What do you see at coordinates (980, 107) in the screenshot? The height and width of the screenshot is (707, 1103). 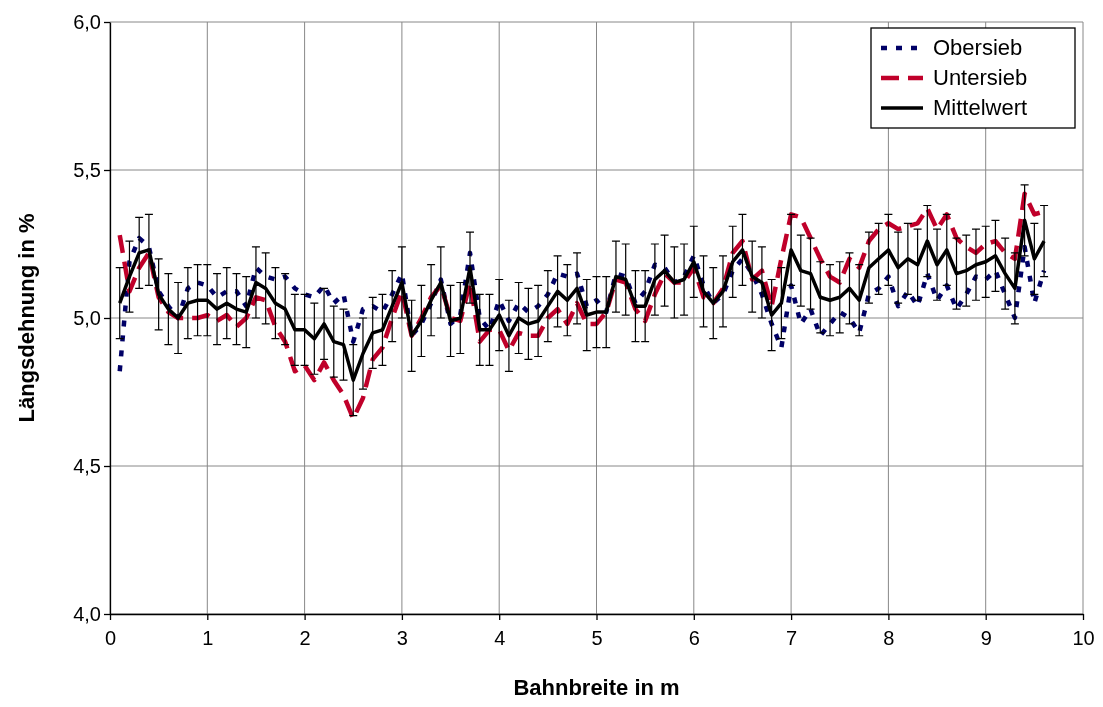 I see `legend-label: Mittelwert` at bounding box center [980, 107].